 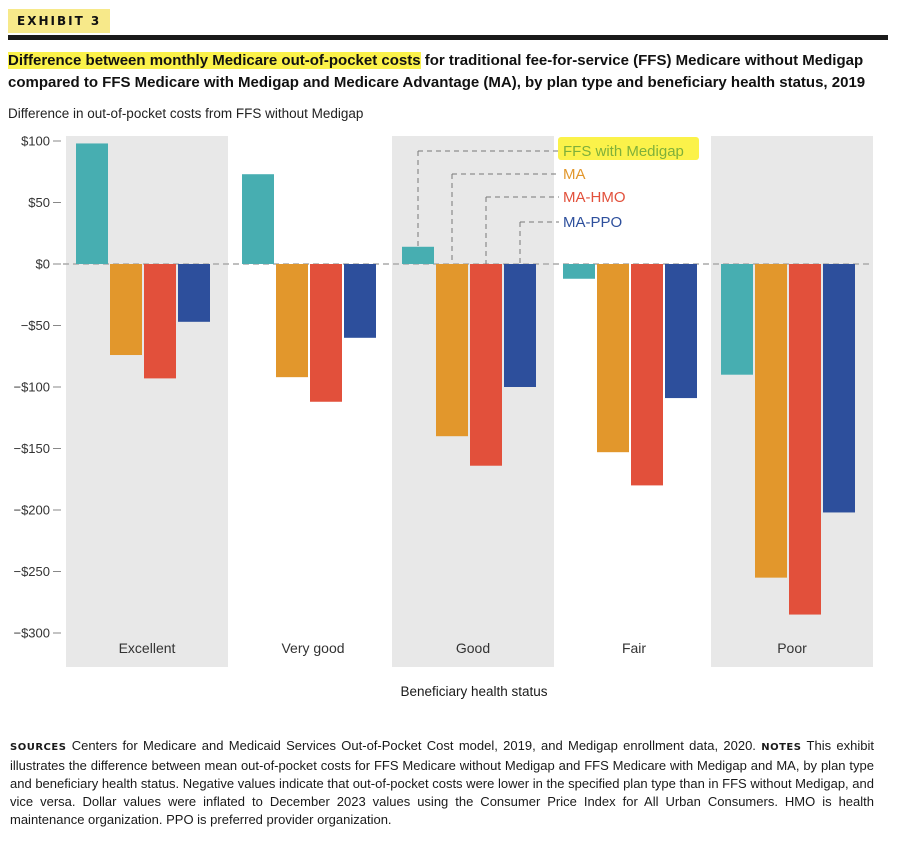 What do you see at coordinates (35, 141) in the screenshot?
I see `y-tick-label: $100` at bounding box center [35, 141].